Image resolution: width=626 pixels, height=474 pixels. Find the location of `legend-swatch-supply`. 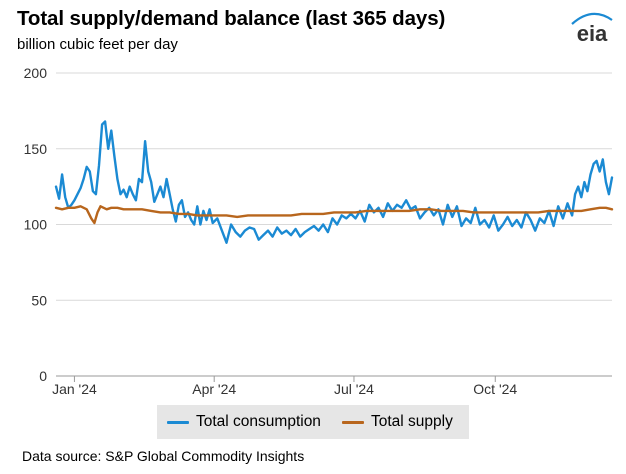

legend-swatch-supply is located at coordinates (353, 422).